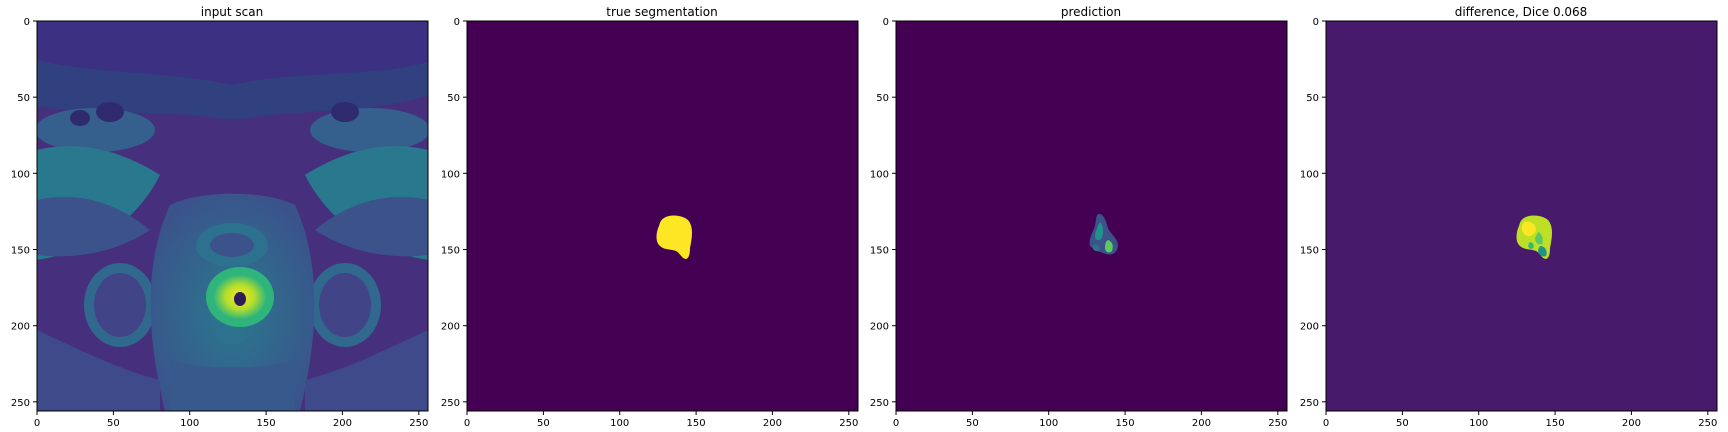 This screenshot has height=432, width=1728. Describe the element at coordinates (661, 12) in the screenshot. I see `panel-title: true segmentation` at that location.